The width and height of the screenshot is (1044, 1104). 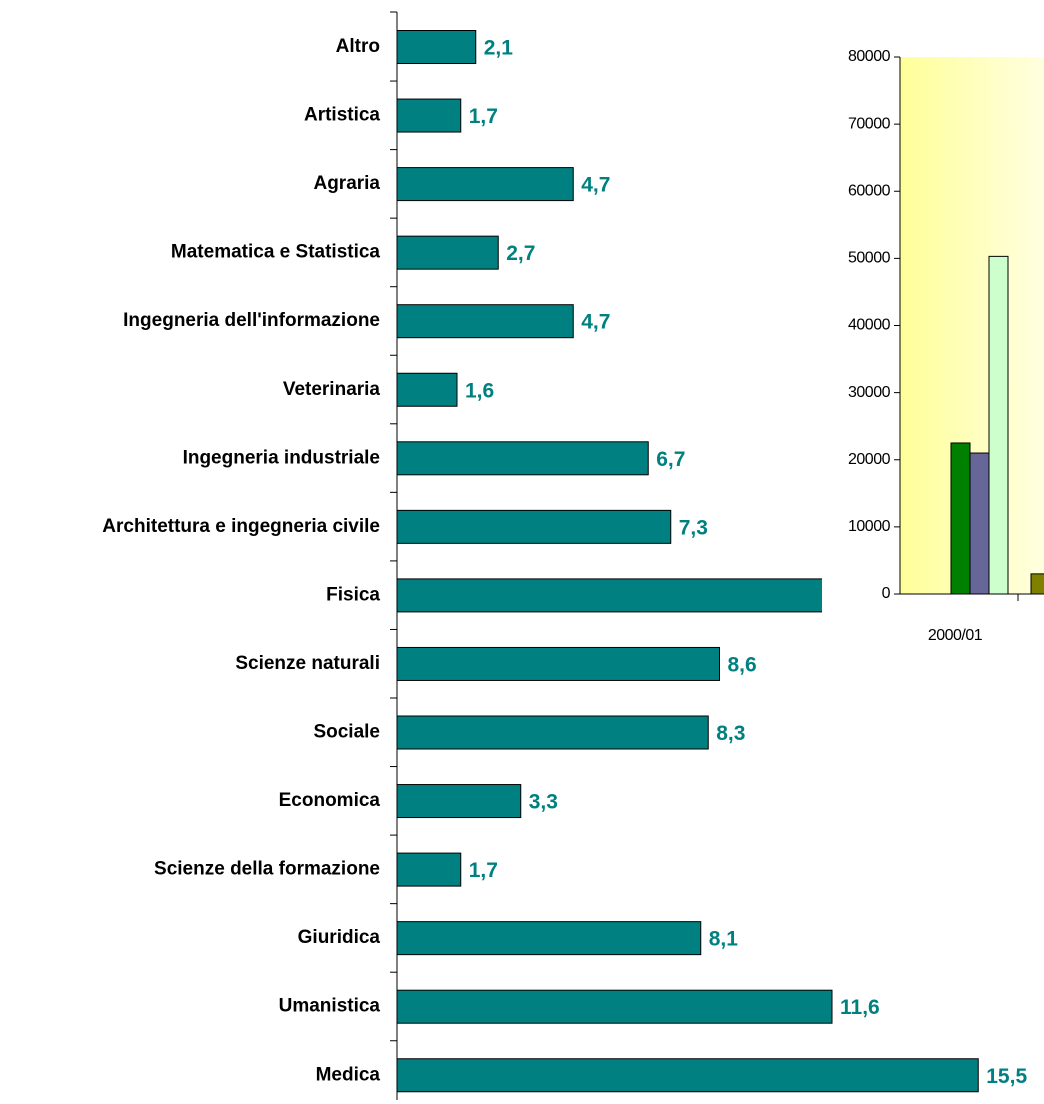 What do you see at coordinates (520, 253) in the screenshot?
I see `value-label: 2,7` at bounding box center [520, 253].